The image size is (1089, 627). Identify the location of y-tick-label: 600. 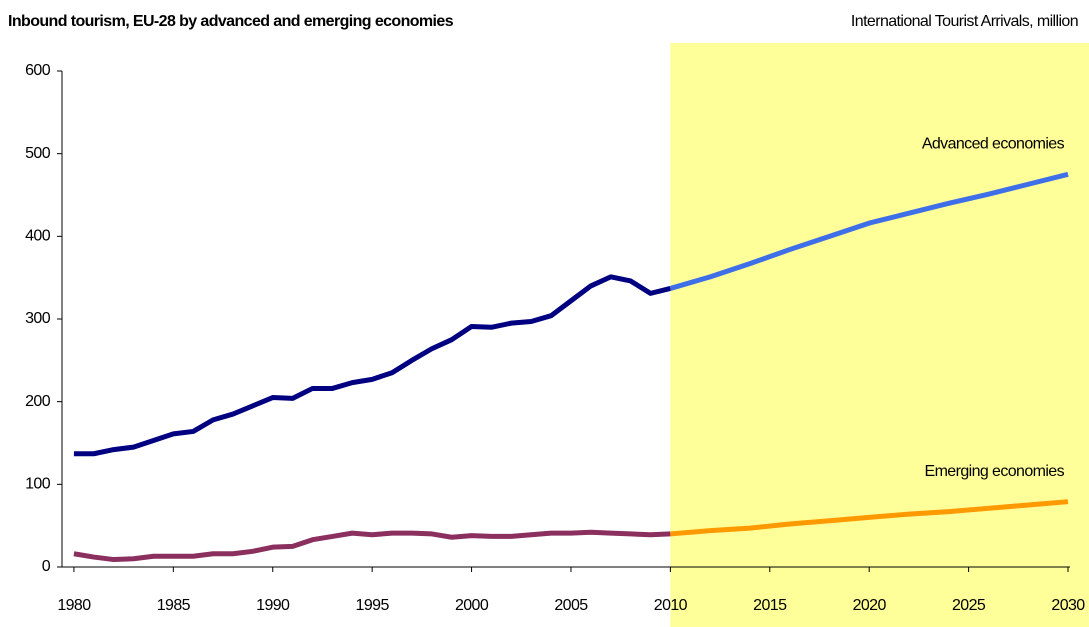
(38, 70).